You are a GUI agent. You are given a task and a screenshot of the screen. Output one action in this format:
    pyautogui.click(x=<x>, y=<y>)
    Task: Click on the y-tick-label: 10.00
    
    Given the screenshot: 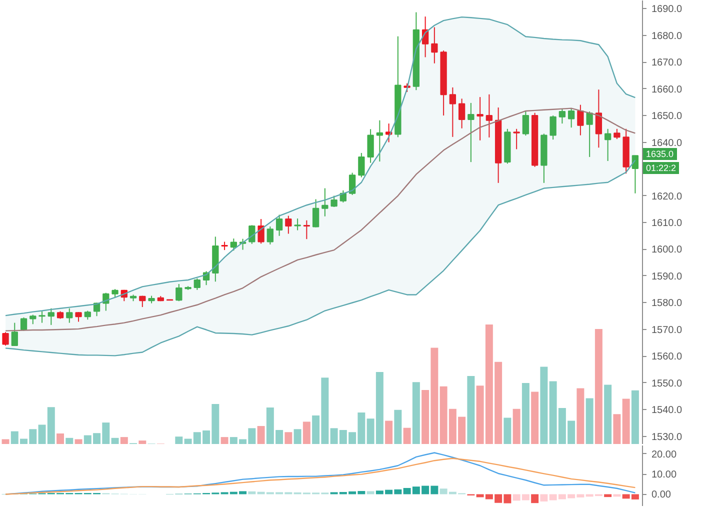 What is the action you would take?
    pyautogui.click(x=664, y=475)
    